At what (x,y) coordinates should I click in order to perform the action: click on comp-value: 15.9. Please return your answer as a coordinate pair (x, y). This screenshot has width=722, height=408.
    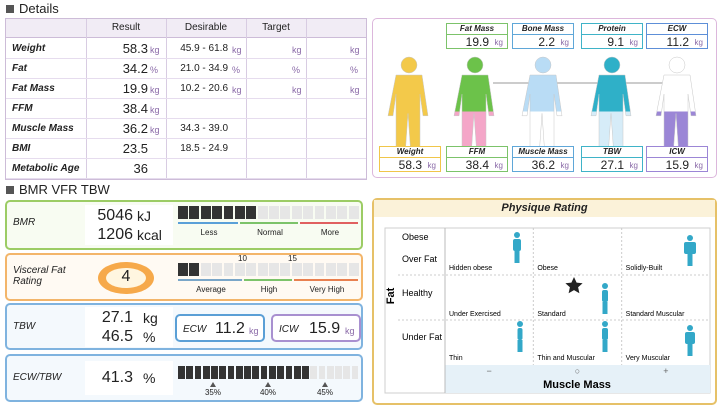
    Looking at the image, I should click on (677, 165).